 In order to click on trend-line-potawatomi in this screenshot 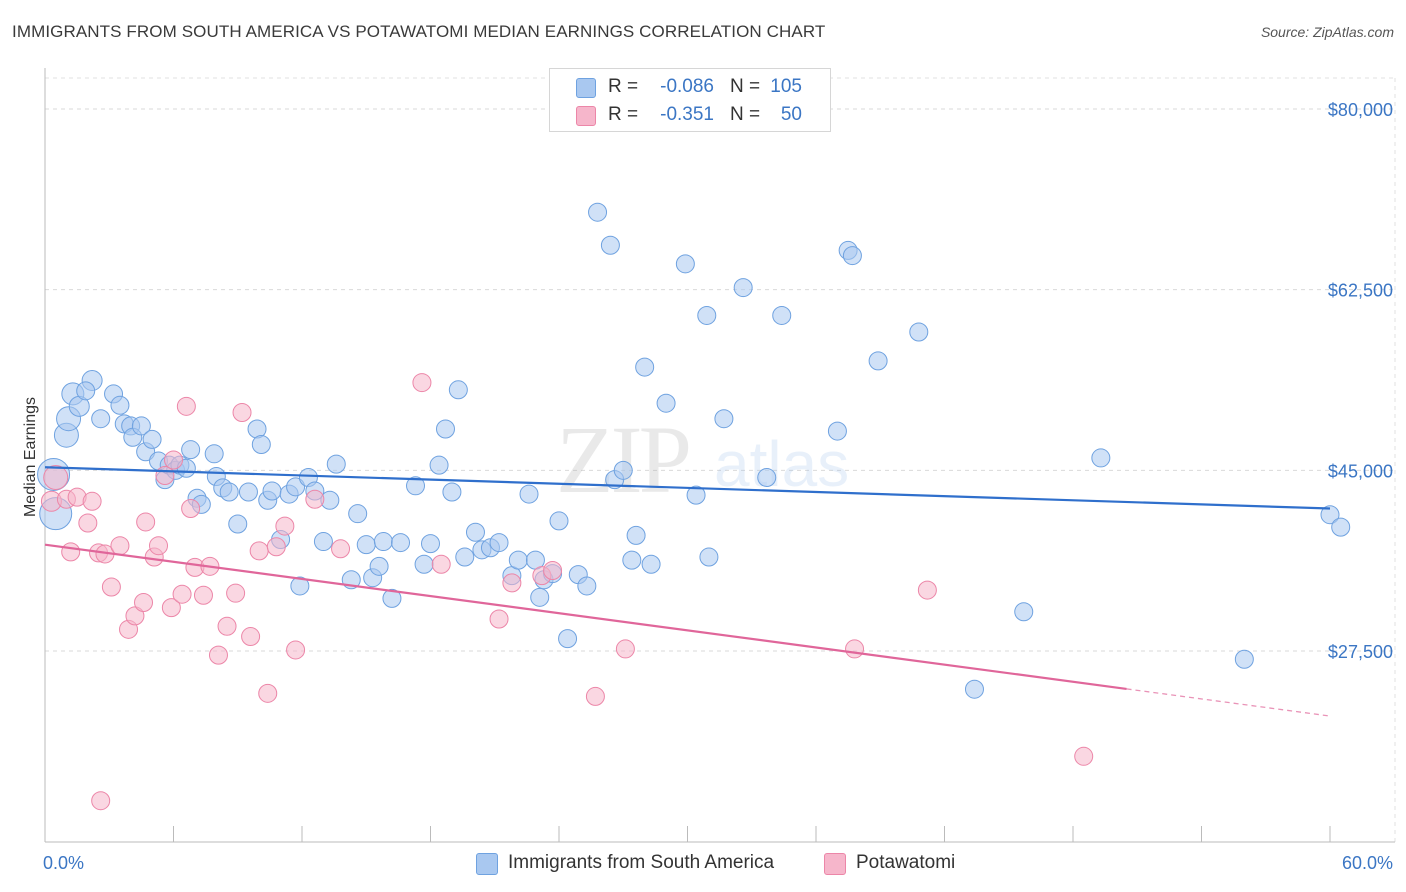, I will do `click(585, 616)`.